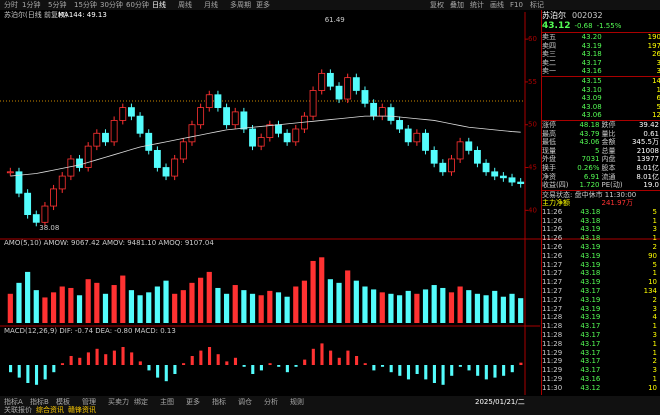 The height and width of the screenshot is (415, 660). Describe the element at coordinates (656, 54) in the screenshot. I see `level-vol: 26` at that location.